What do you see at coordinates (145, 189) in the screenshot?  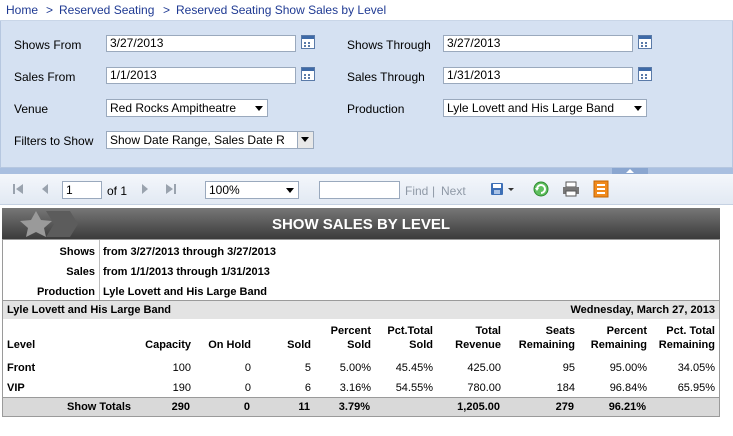 I see `next-page-icon` at bounding box center [145, 189].